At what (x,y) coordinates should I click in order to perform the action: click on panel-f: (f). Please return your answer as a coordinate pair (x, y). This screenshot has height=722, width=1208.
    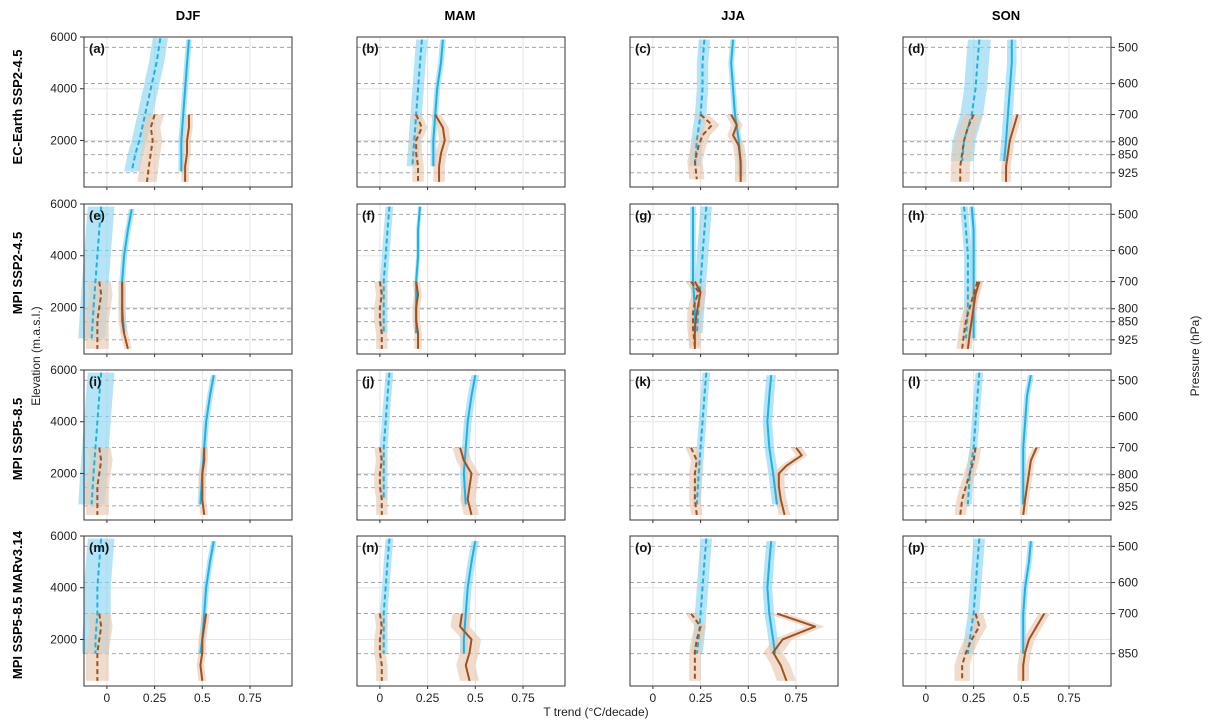
    Looking at the image, I should click on (461, 280).